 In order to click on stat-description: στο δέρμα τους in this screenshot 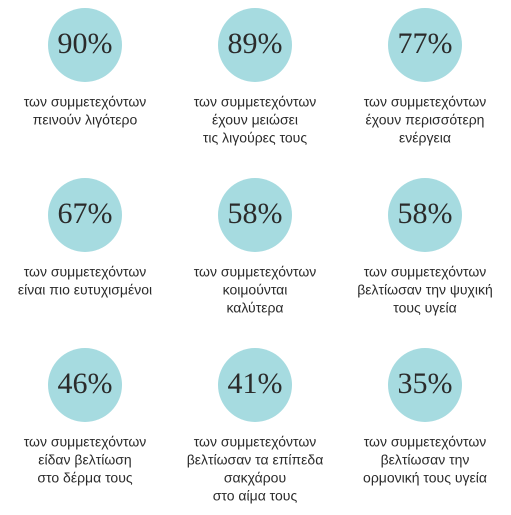, I will do `click(84, 478)`.